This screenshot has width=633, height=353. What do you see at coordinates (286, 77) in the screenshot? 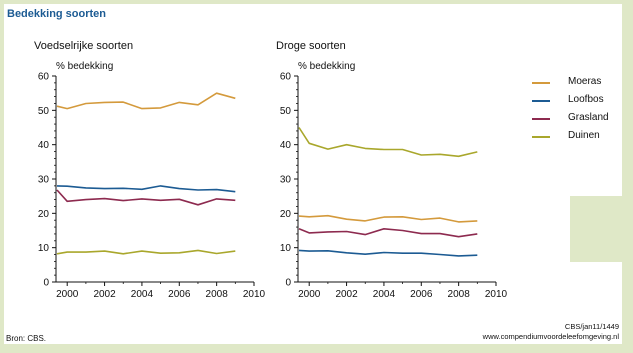
I see `right-y-tick-label: 60` at bounding box center [286, 77].